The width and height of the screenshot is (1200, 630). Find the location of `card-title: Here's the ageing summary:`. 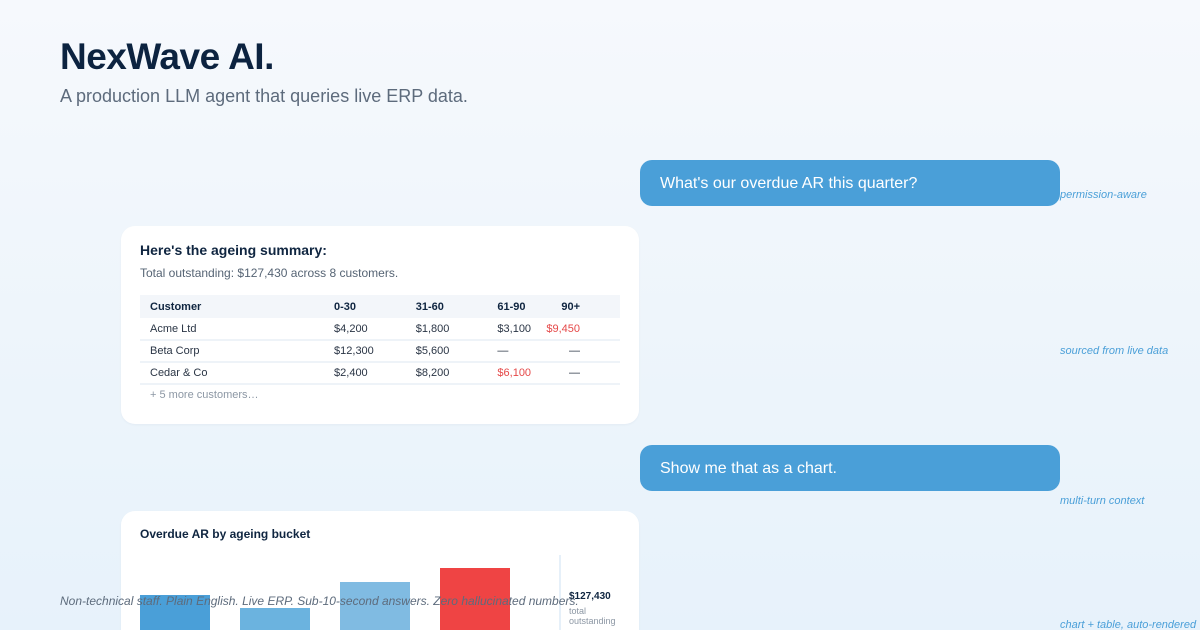

card-title: Here's the ageing summary: is located at coordinates (233, 250).